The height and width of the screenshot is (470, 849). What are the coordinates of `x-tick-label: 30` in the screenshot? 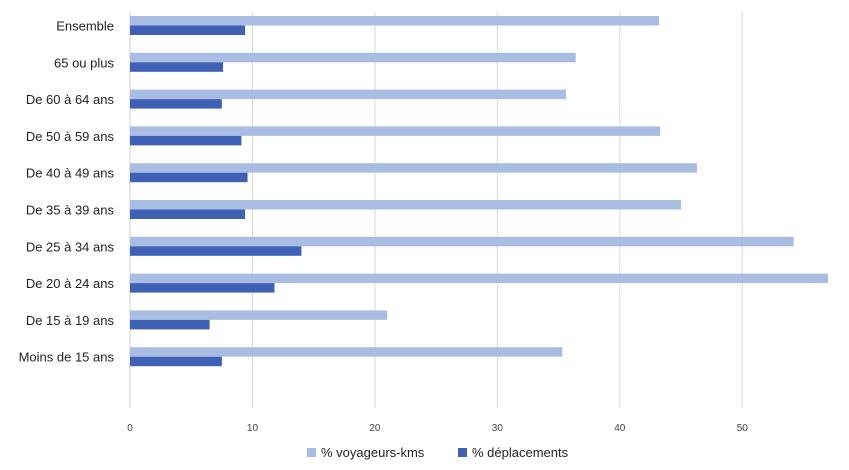 It's located at (498, 428).